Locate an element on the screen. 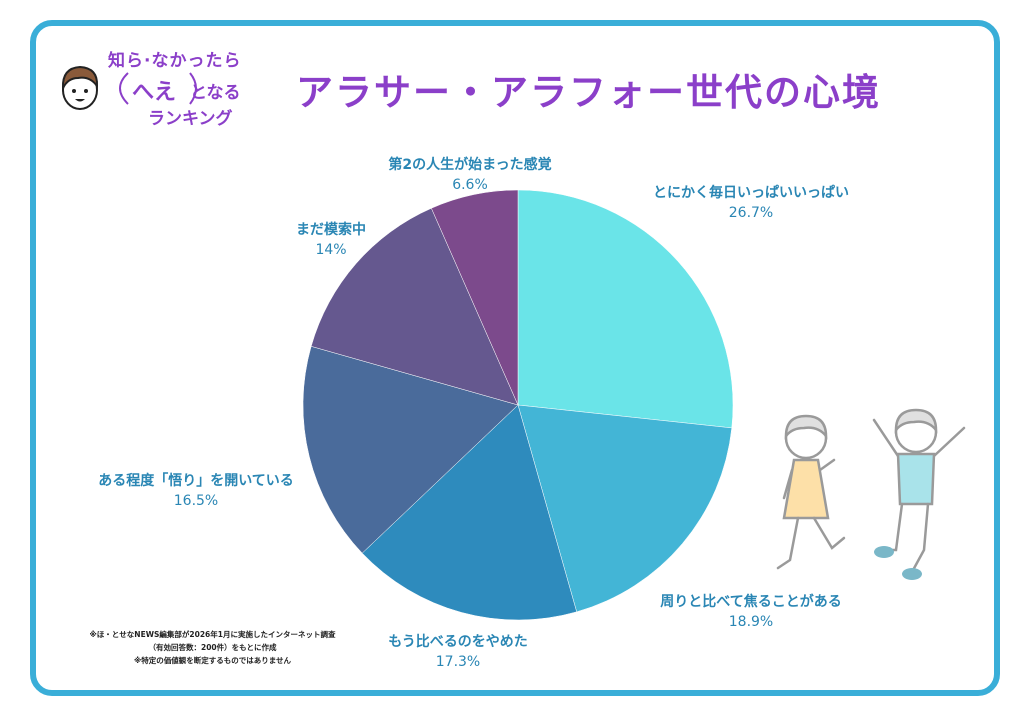 The image size is (1024, 724). logo-line-3: ランキング is located at coordinates (190, 119).